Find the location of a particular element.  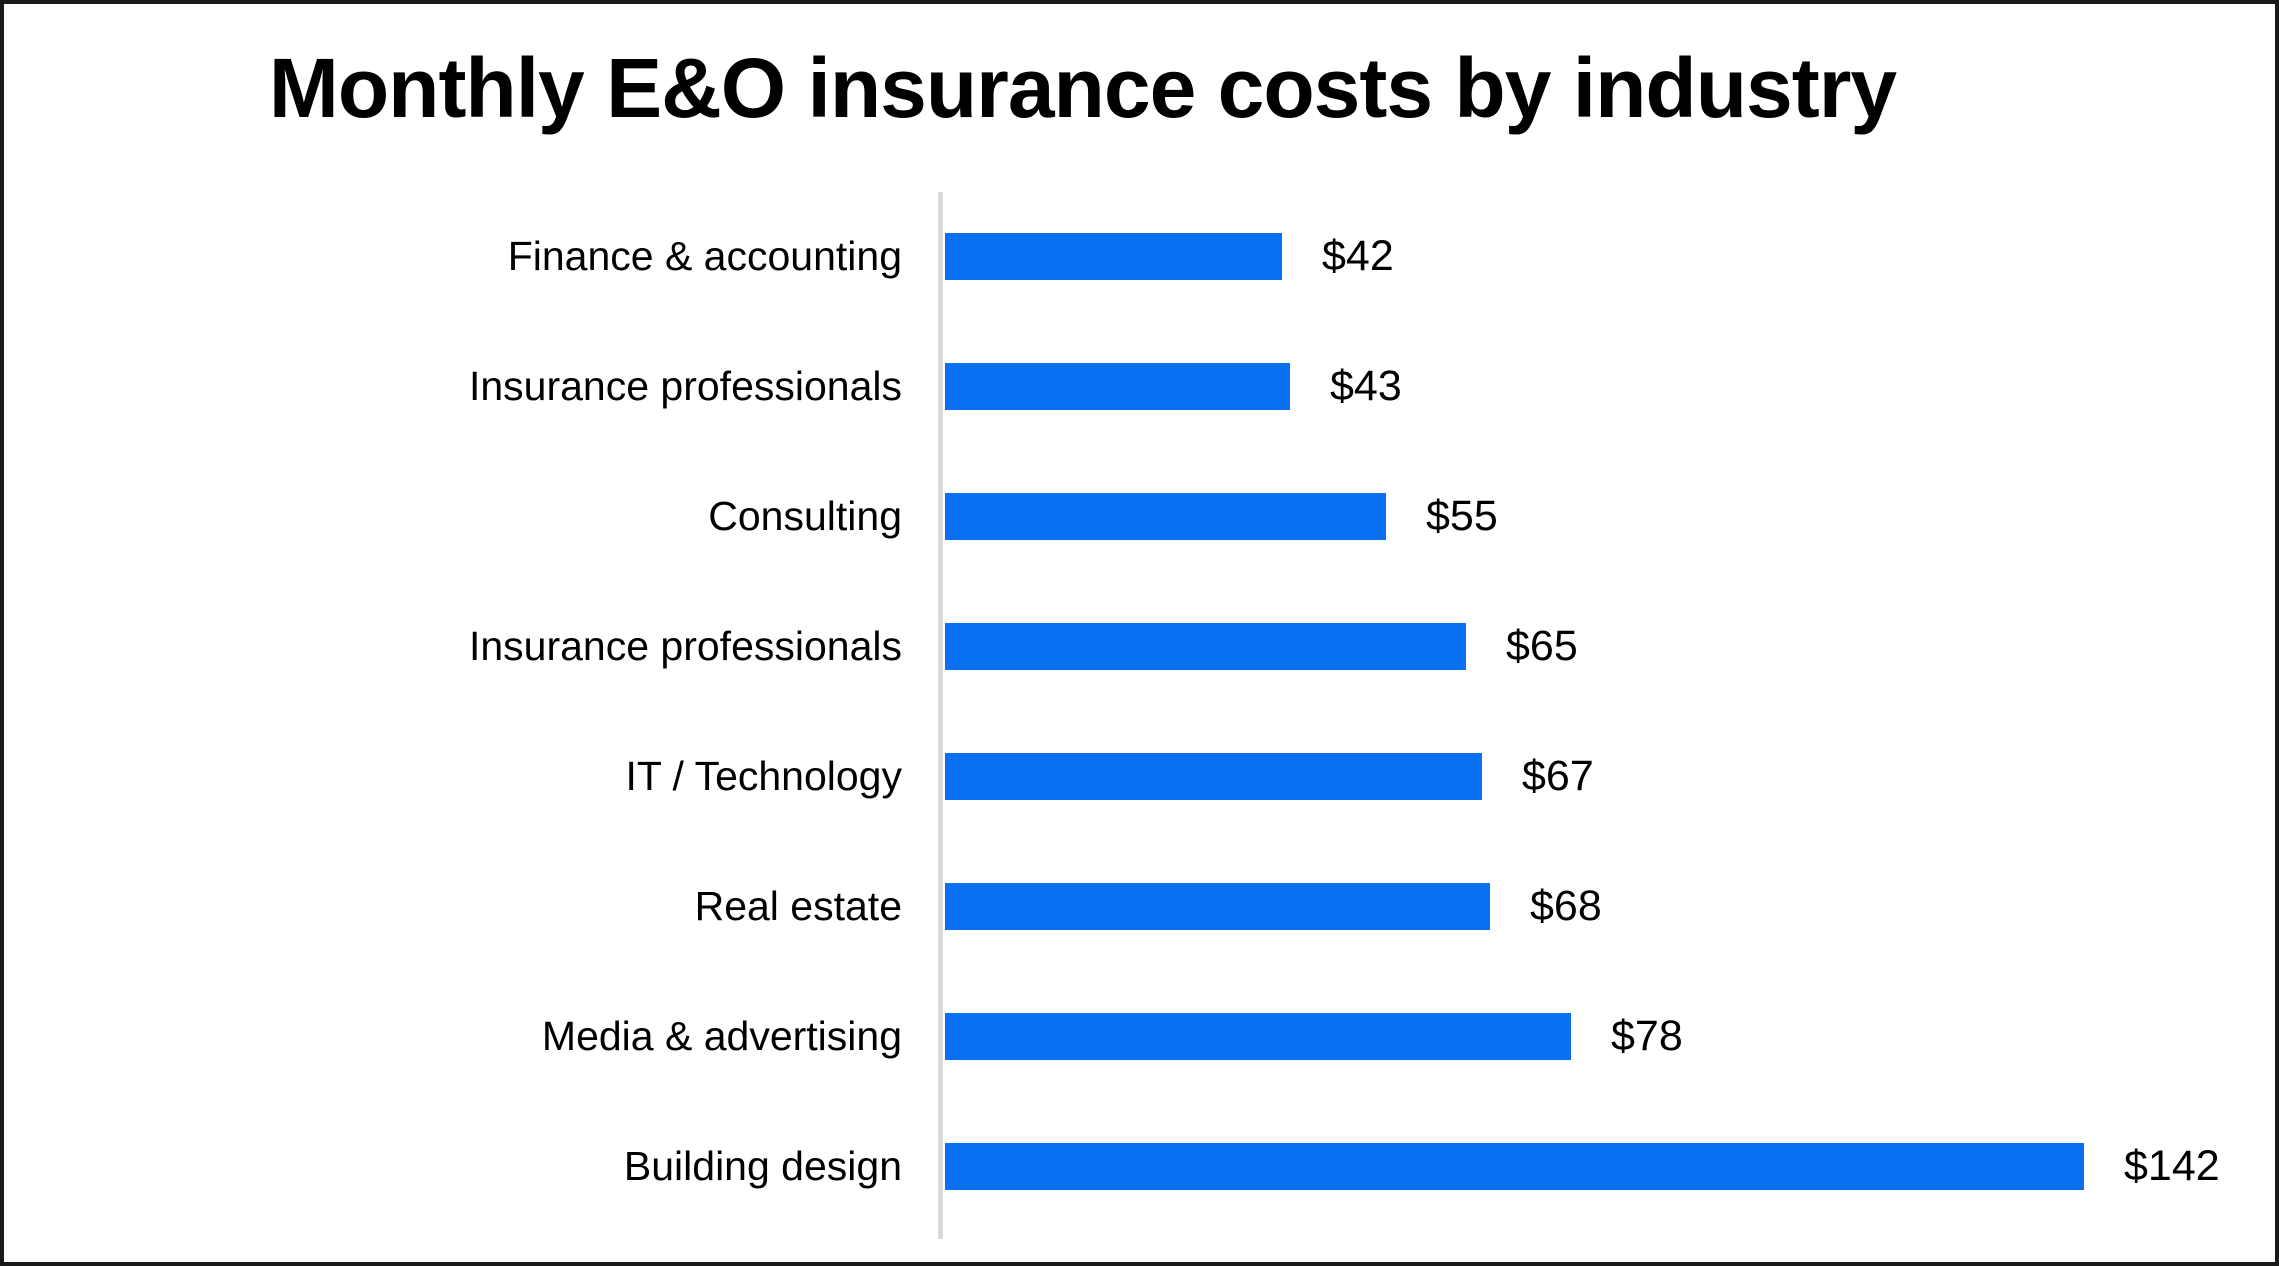

value-label: $65 is located at coordinates (1542, 646).